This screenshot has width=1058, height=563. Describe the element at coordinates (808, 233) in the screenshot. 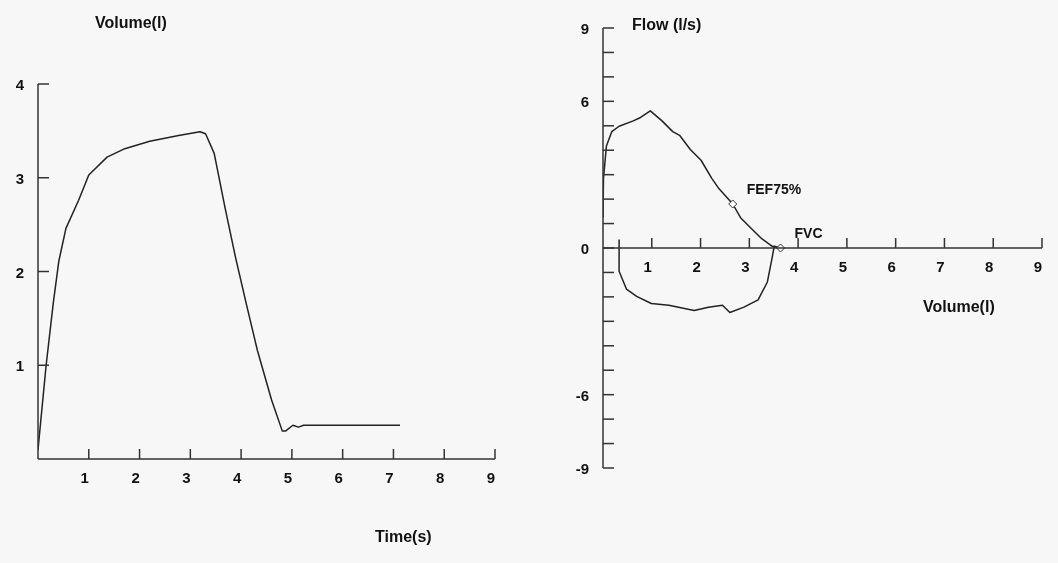

I see `annotation: FVC` at that location.